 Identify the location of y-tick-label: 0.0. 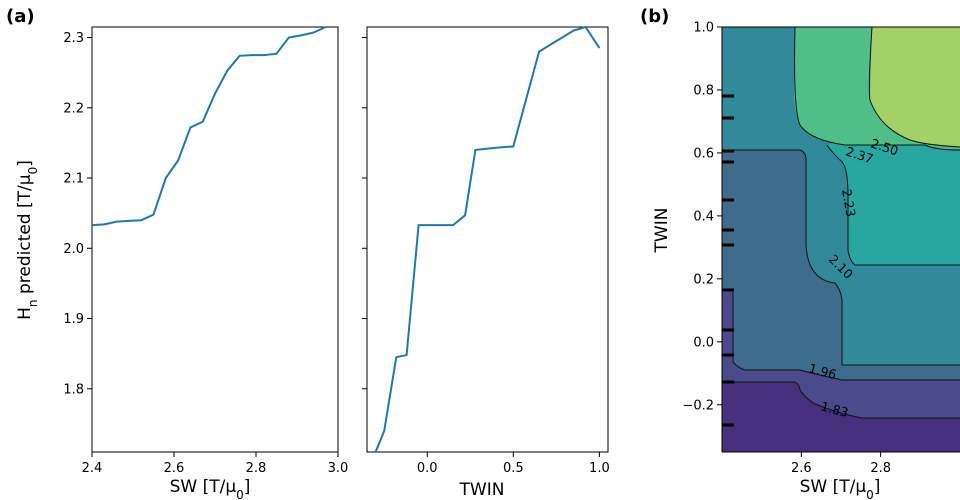
(703, 342).